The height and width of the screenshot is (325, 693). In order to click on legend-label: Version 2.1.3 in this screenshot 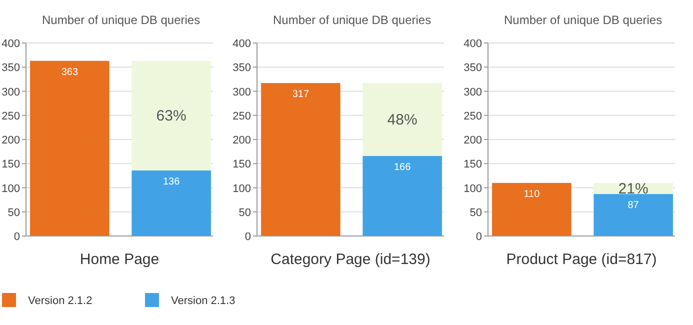, I will do `click(203, 301)`.